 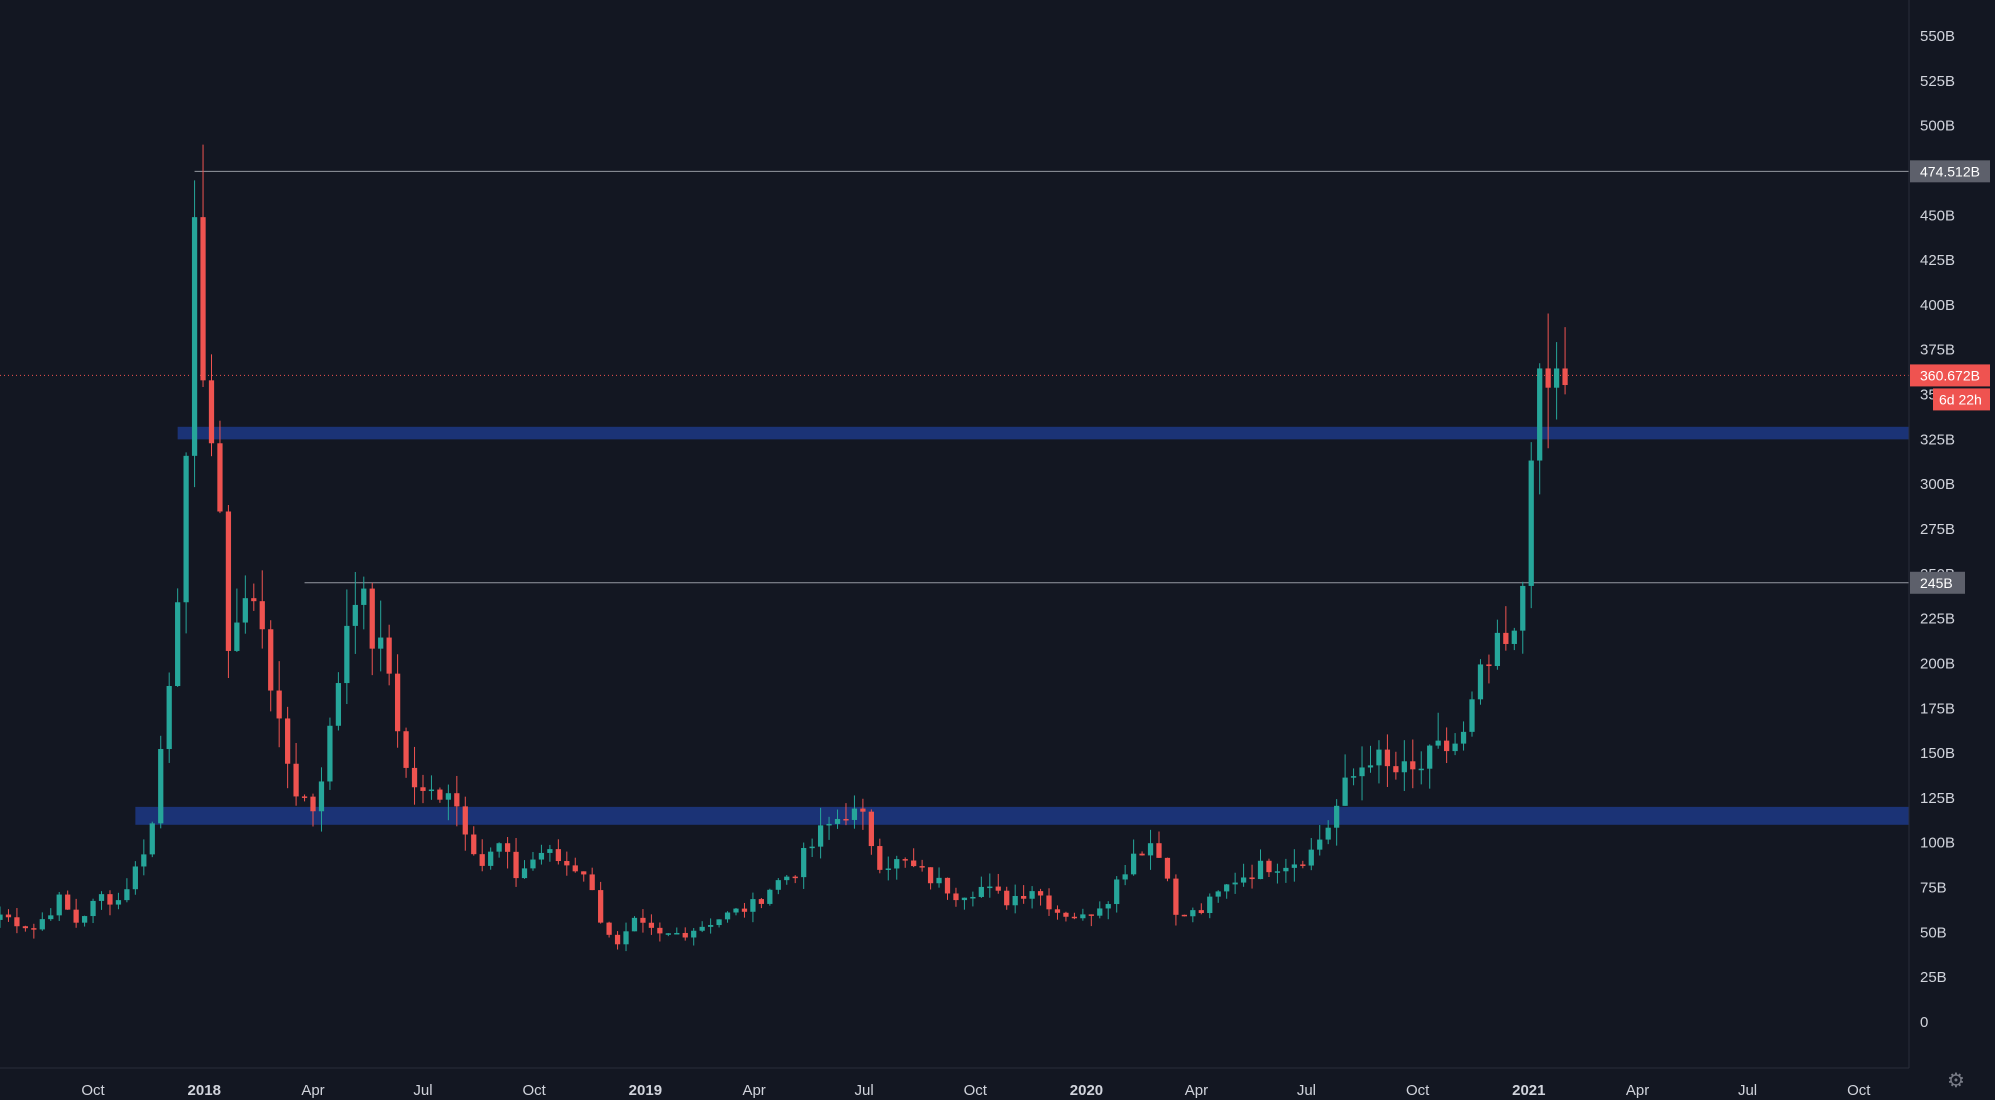 I want to click on countdown-tag-label: 6d 22h, so click(x=1960, y=399).